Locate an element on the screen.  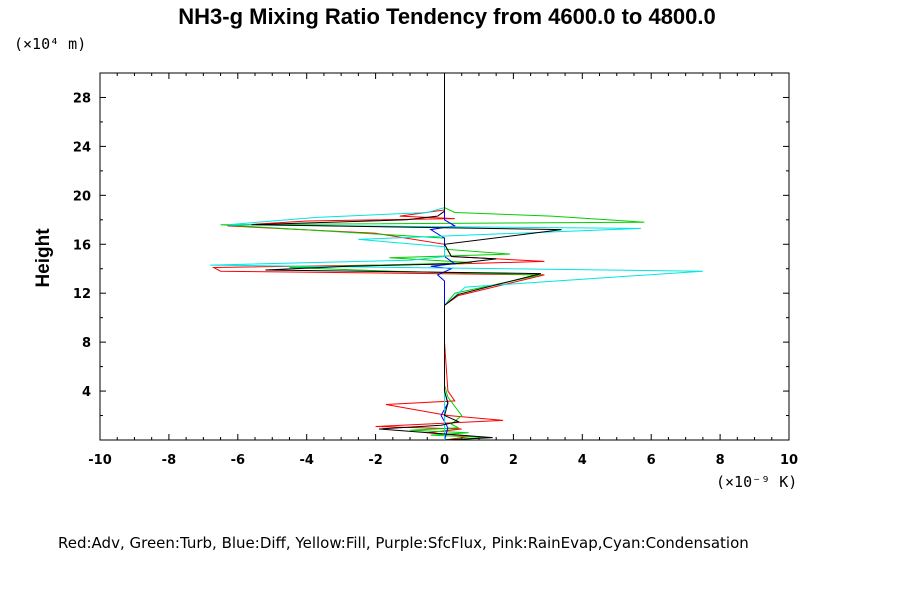
x-tick-label: 4 is located at coordinates (582, 460).